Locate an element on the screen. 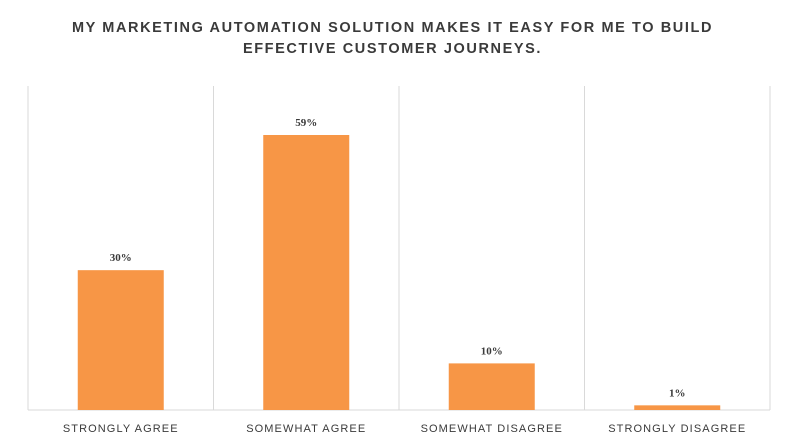  category-label: STRONGLY DISAGREE is located at coordinates (677, 429).